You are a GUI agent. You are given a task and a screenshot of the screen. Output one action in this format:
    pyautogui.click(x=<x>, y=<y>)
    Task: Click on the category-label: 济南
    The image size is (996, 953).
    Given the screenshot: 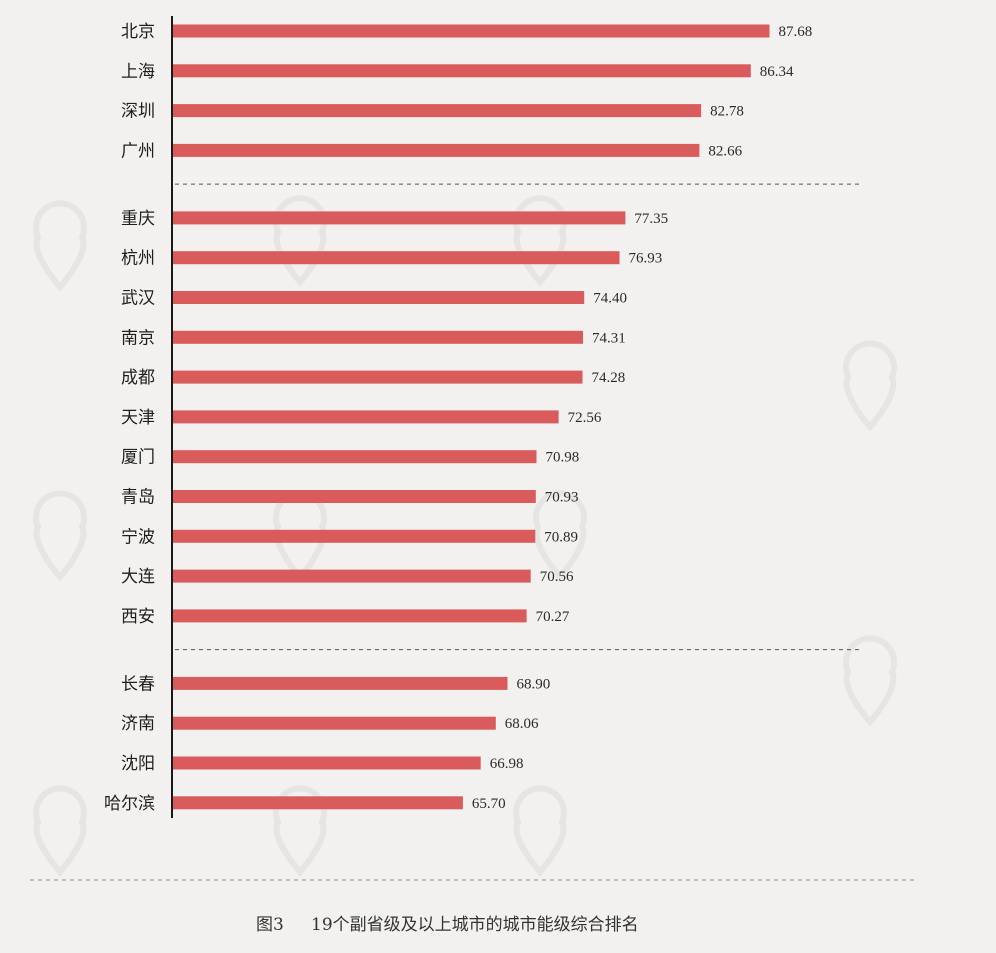 What is the action you would take?
    pyautogui.click(x=138, y=724)
    